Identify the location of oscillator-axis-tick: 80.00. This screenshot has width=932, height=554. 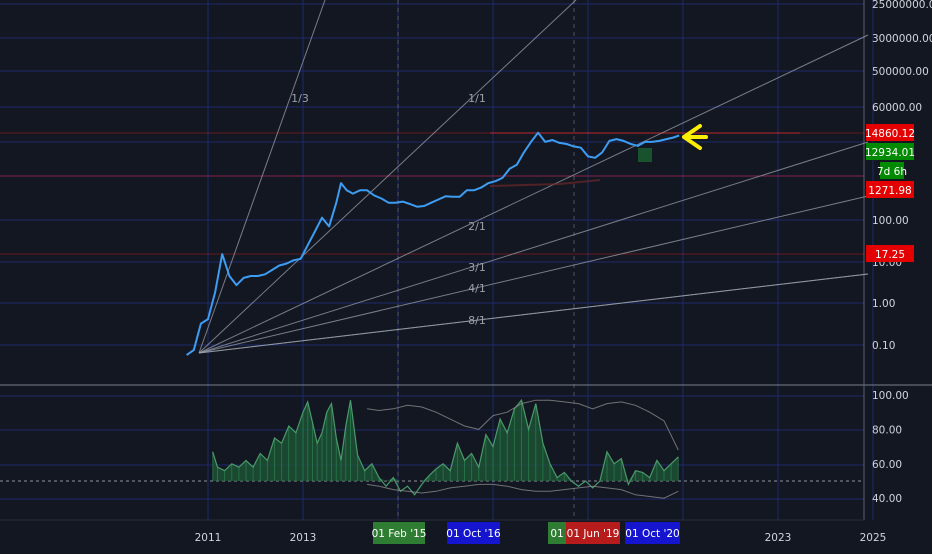
(887, 430).